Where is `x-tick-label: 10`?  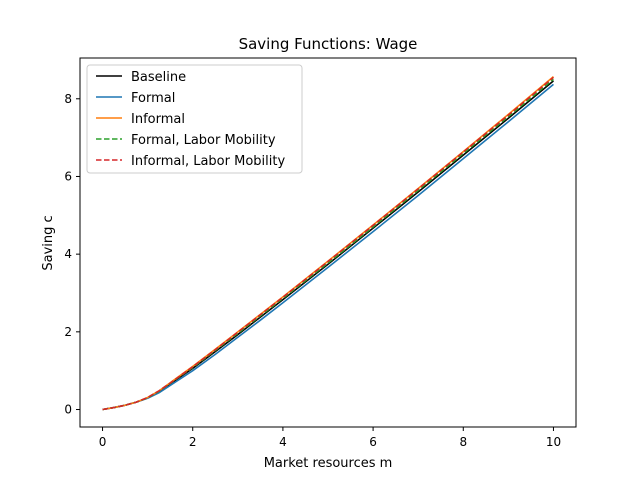
x-tick-label: 10 is located at coordinates (553, 442).